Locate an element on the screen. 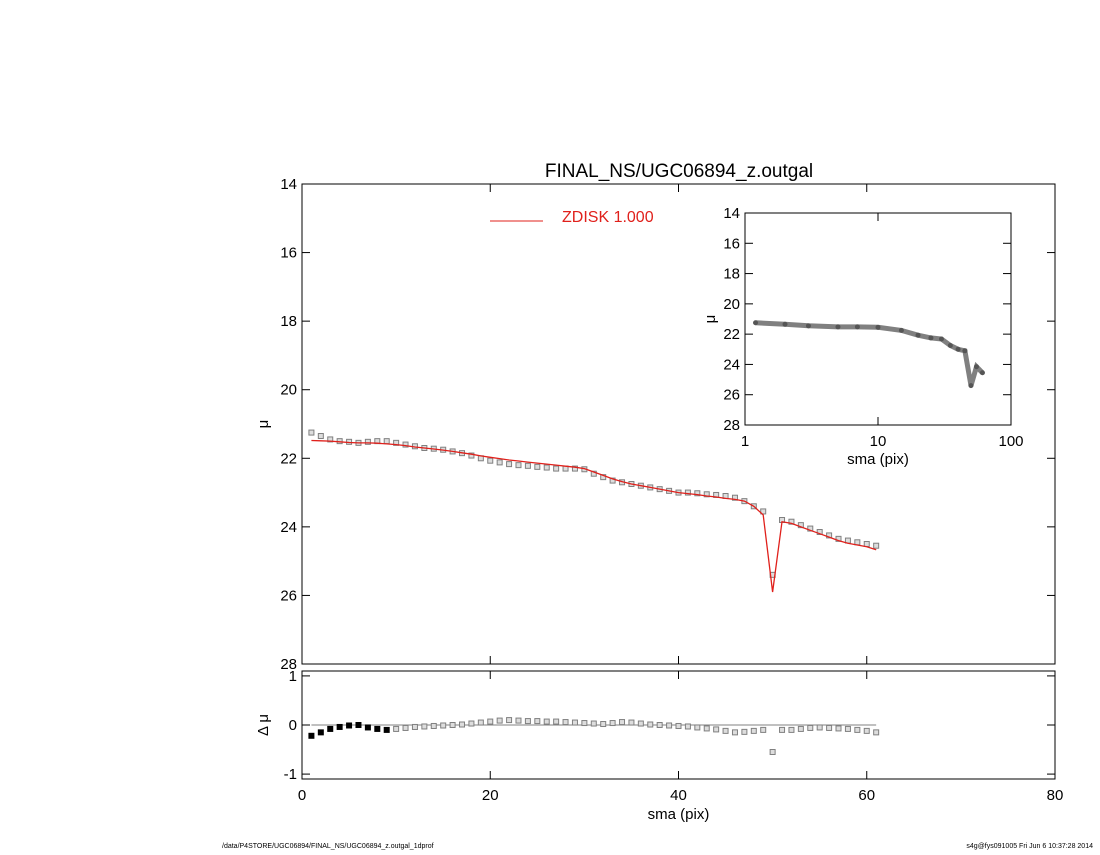  y-tick-label: 18 is located at coordinates (731, 274).